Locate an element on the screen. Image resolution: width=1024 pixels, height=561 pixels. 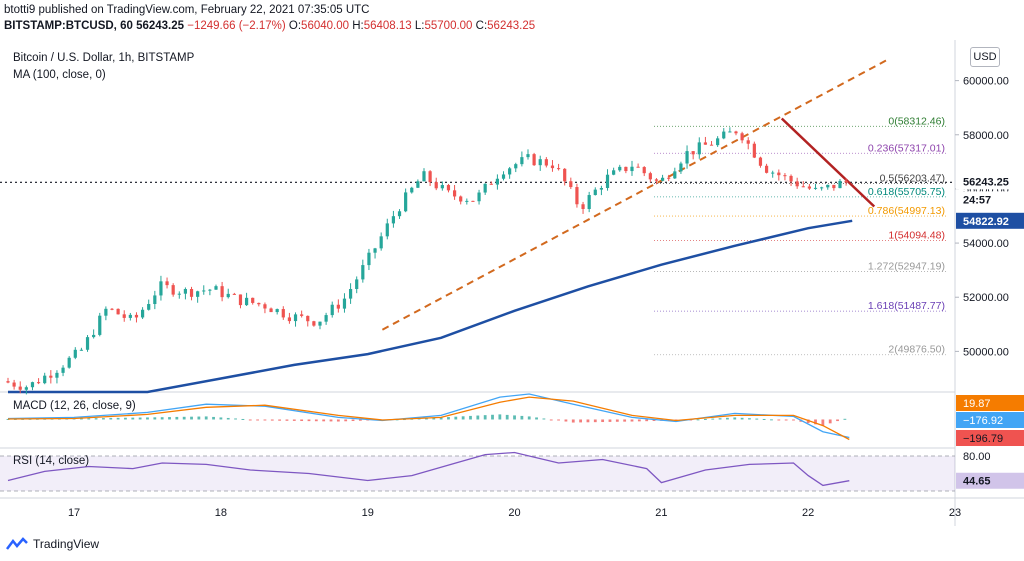
tradingview-logo-icon is located at coordinates (17, 544).